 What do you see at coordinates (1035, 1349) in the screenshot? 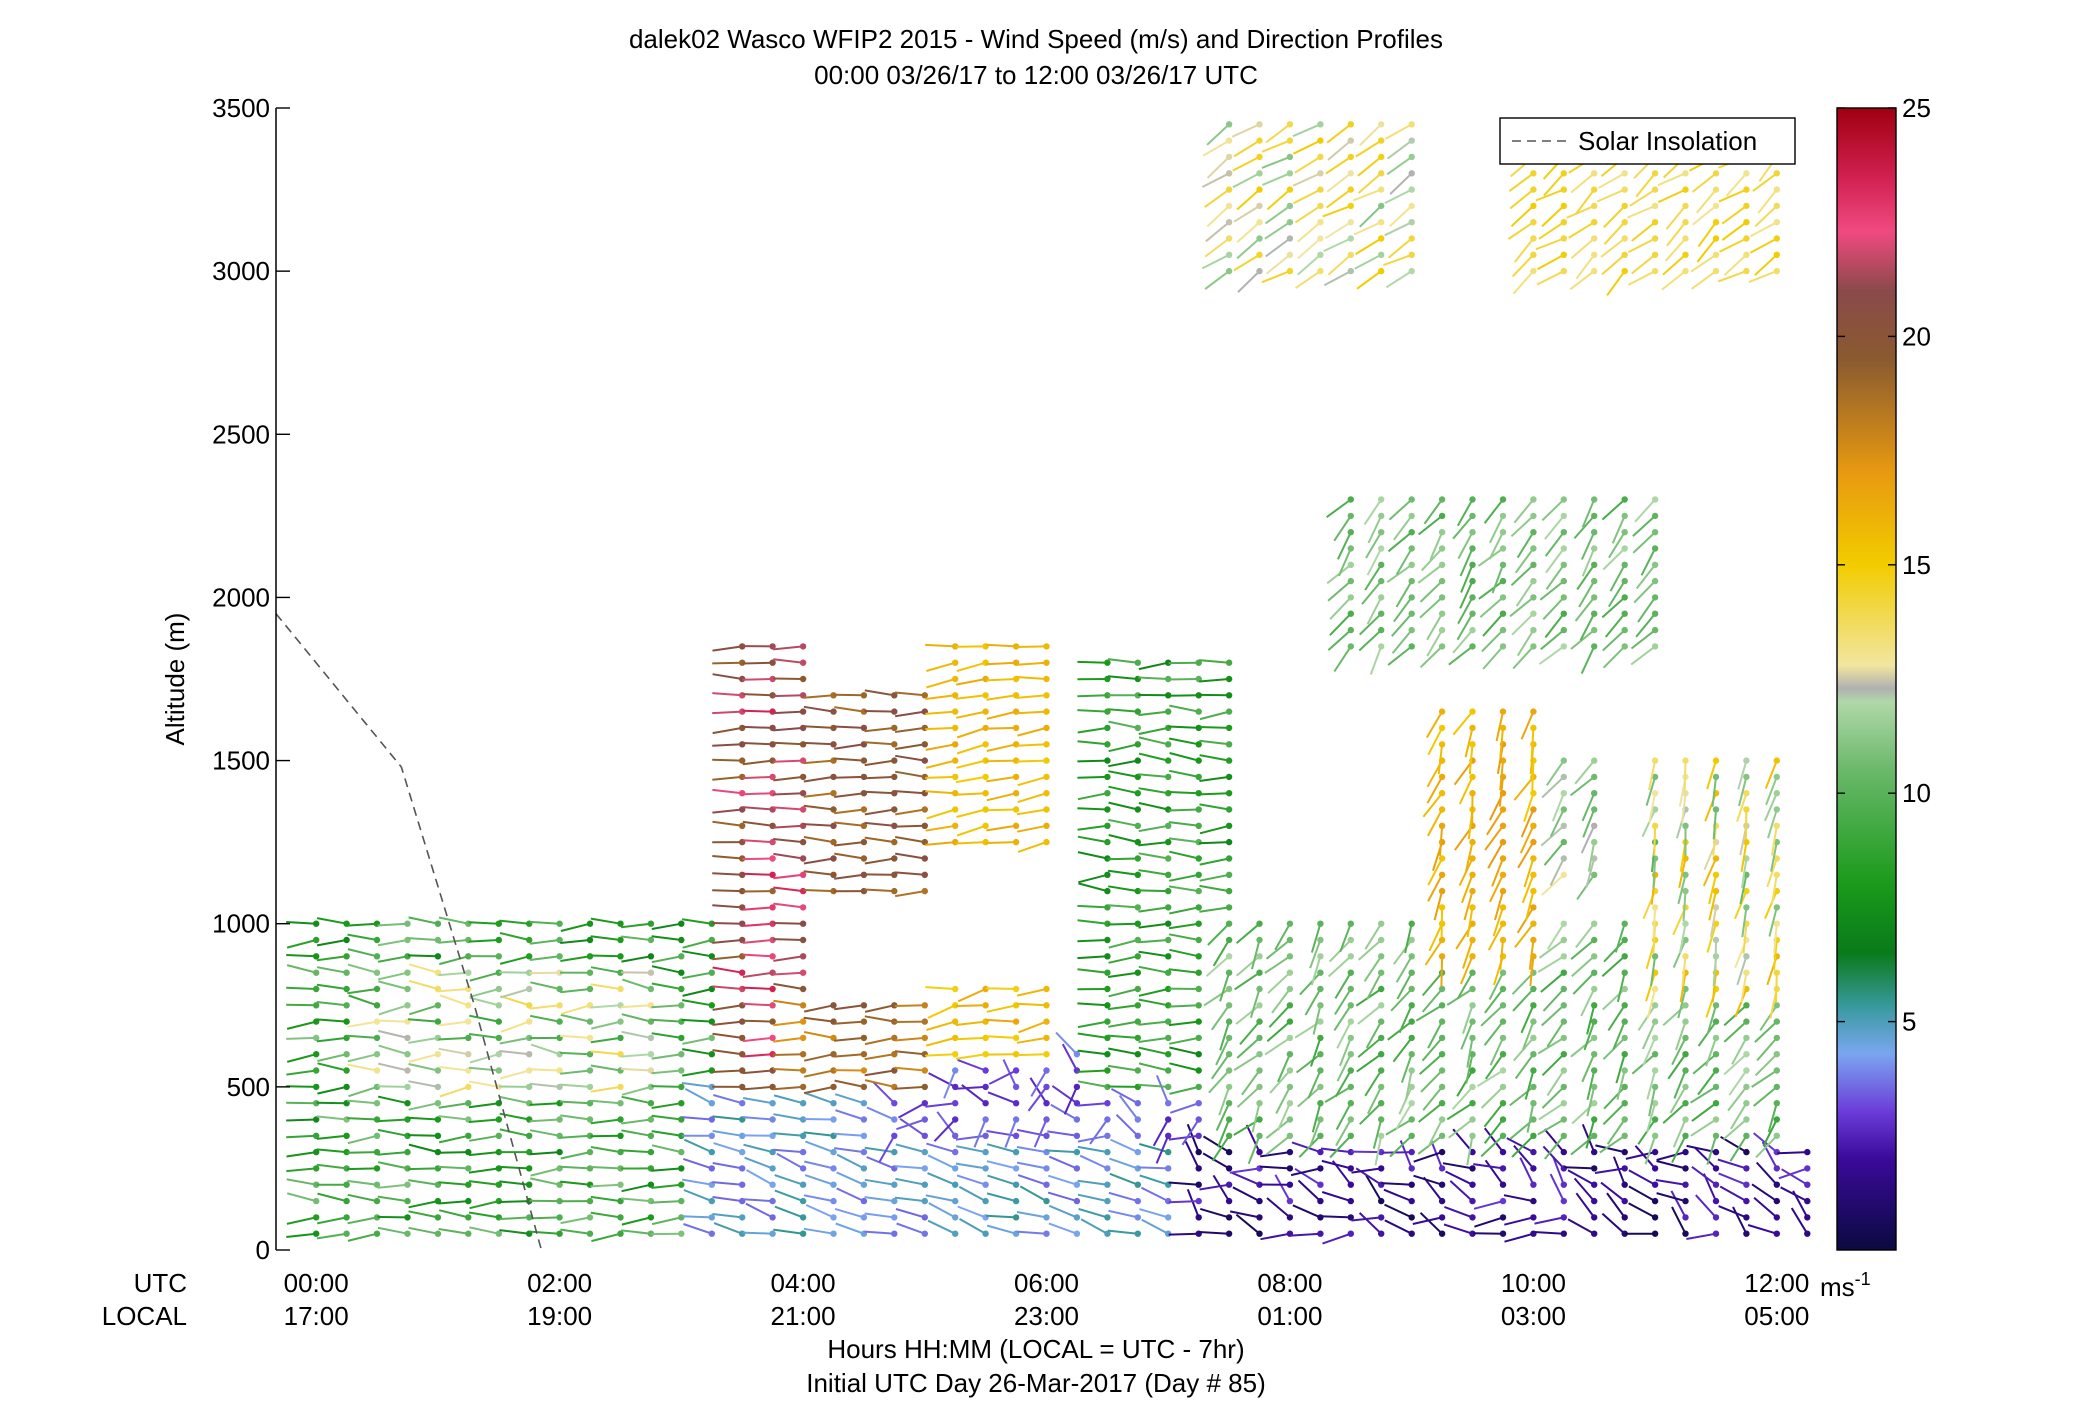
I see `x-axis-label: Hours HH:MM (LOCAL = UTC - 7hr)` at bounding box center [1035, 1349].